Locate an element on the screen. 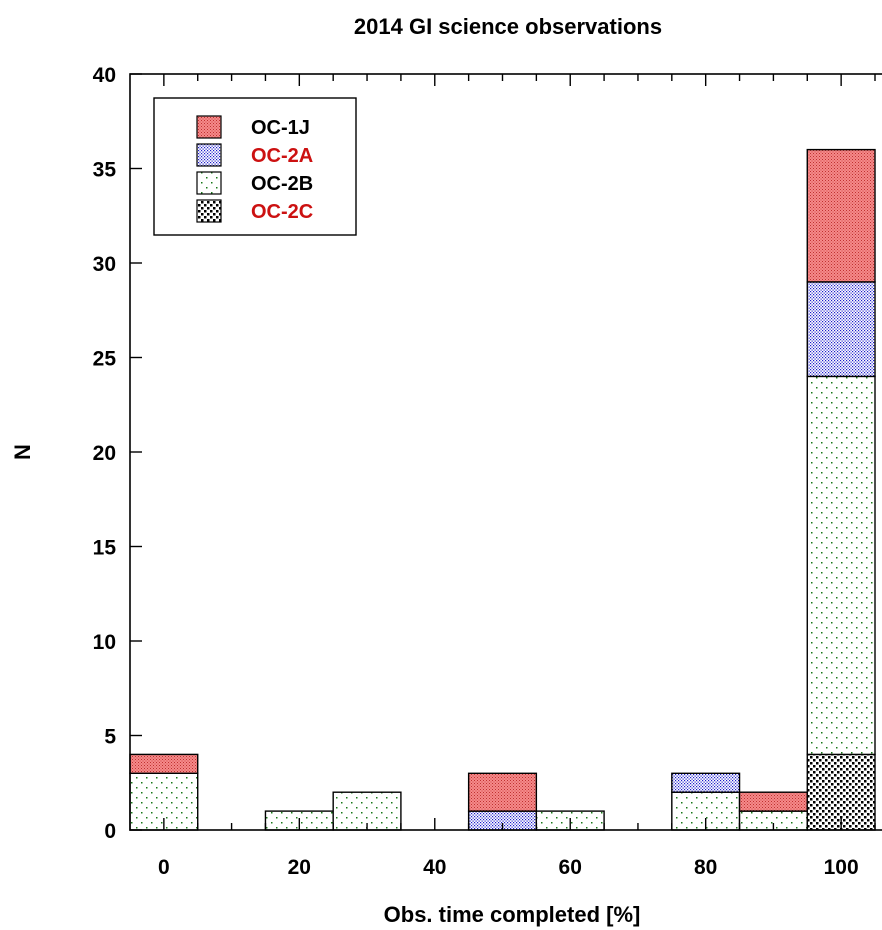  bar-outline-oc-1j-x50 is located at coordinates (502, 792).